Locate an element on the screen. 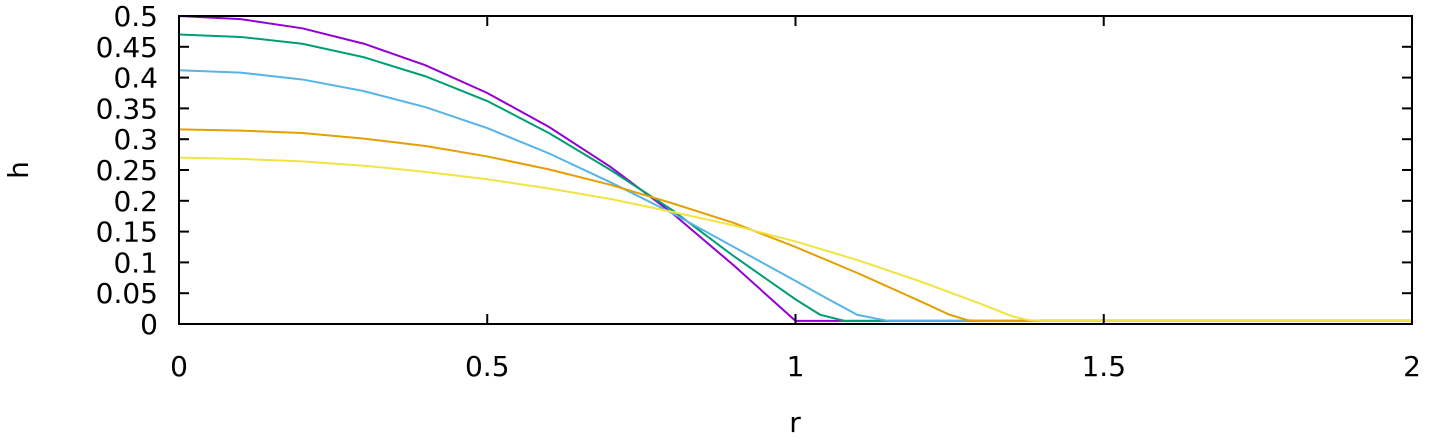 The width and height of the screenshot is (1429, 438). y-axis-label: h is located at coordinates (18, 170).